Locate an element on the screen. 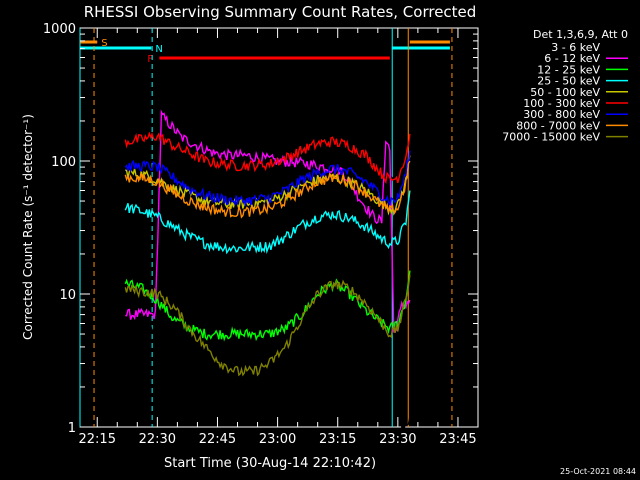 This screenshot has width=640, height=480. x-tick-label: 23:15 is located at coordinates (337, 439).